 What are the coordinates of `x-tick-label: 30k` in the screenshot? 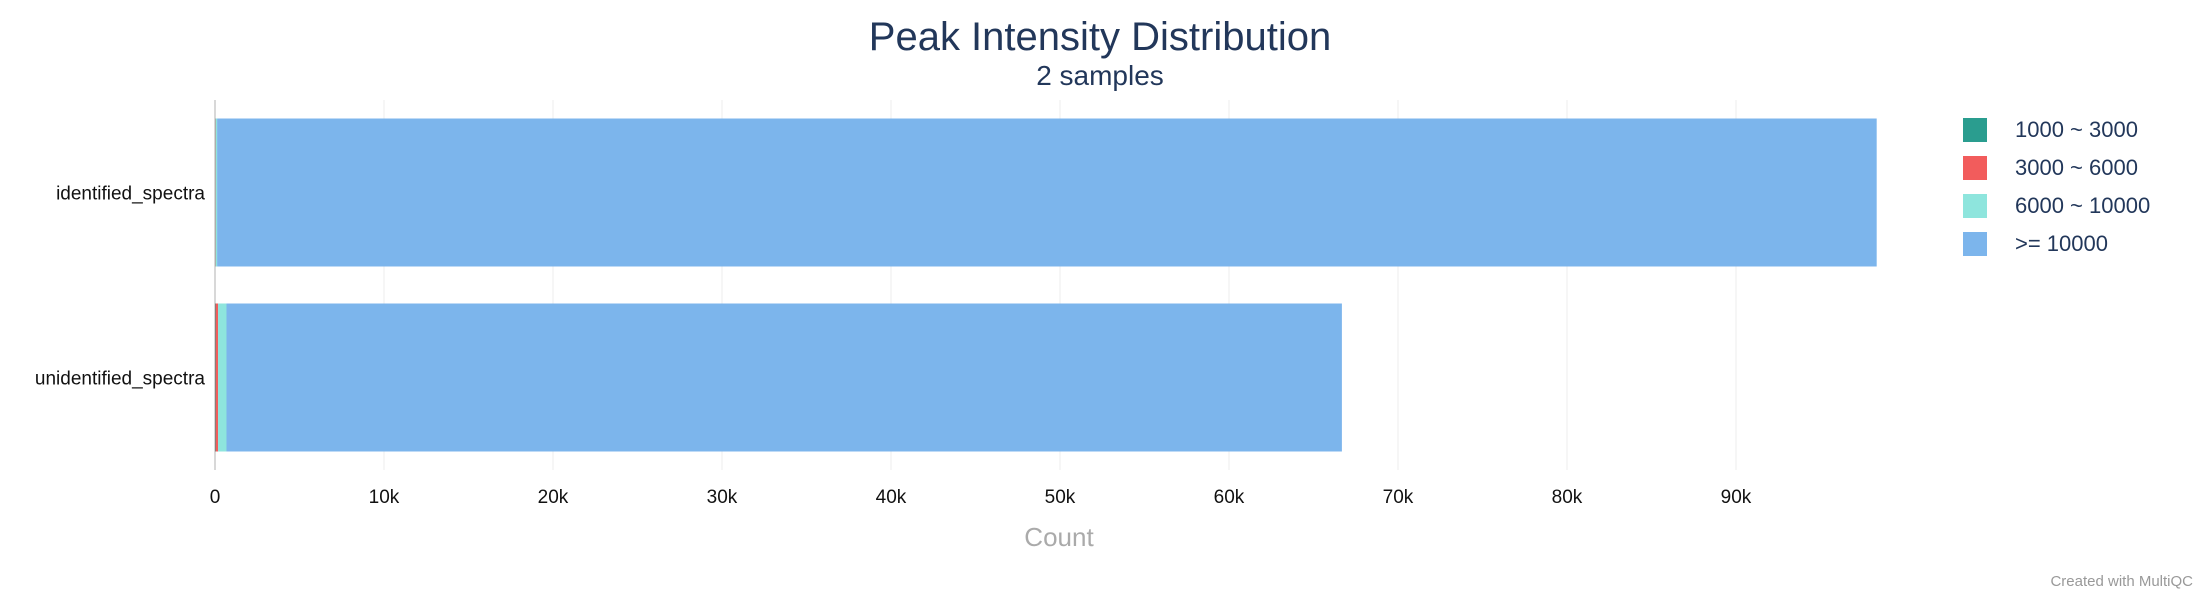 It's located at (722, 497).